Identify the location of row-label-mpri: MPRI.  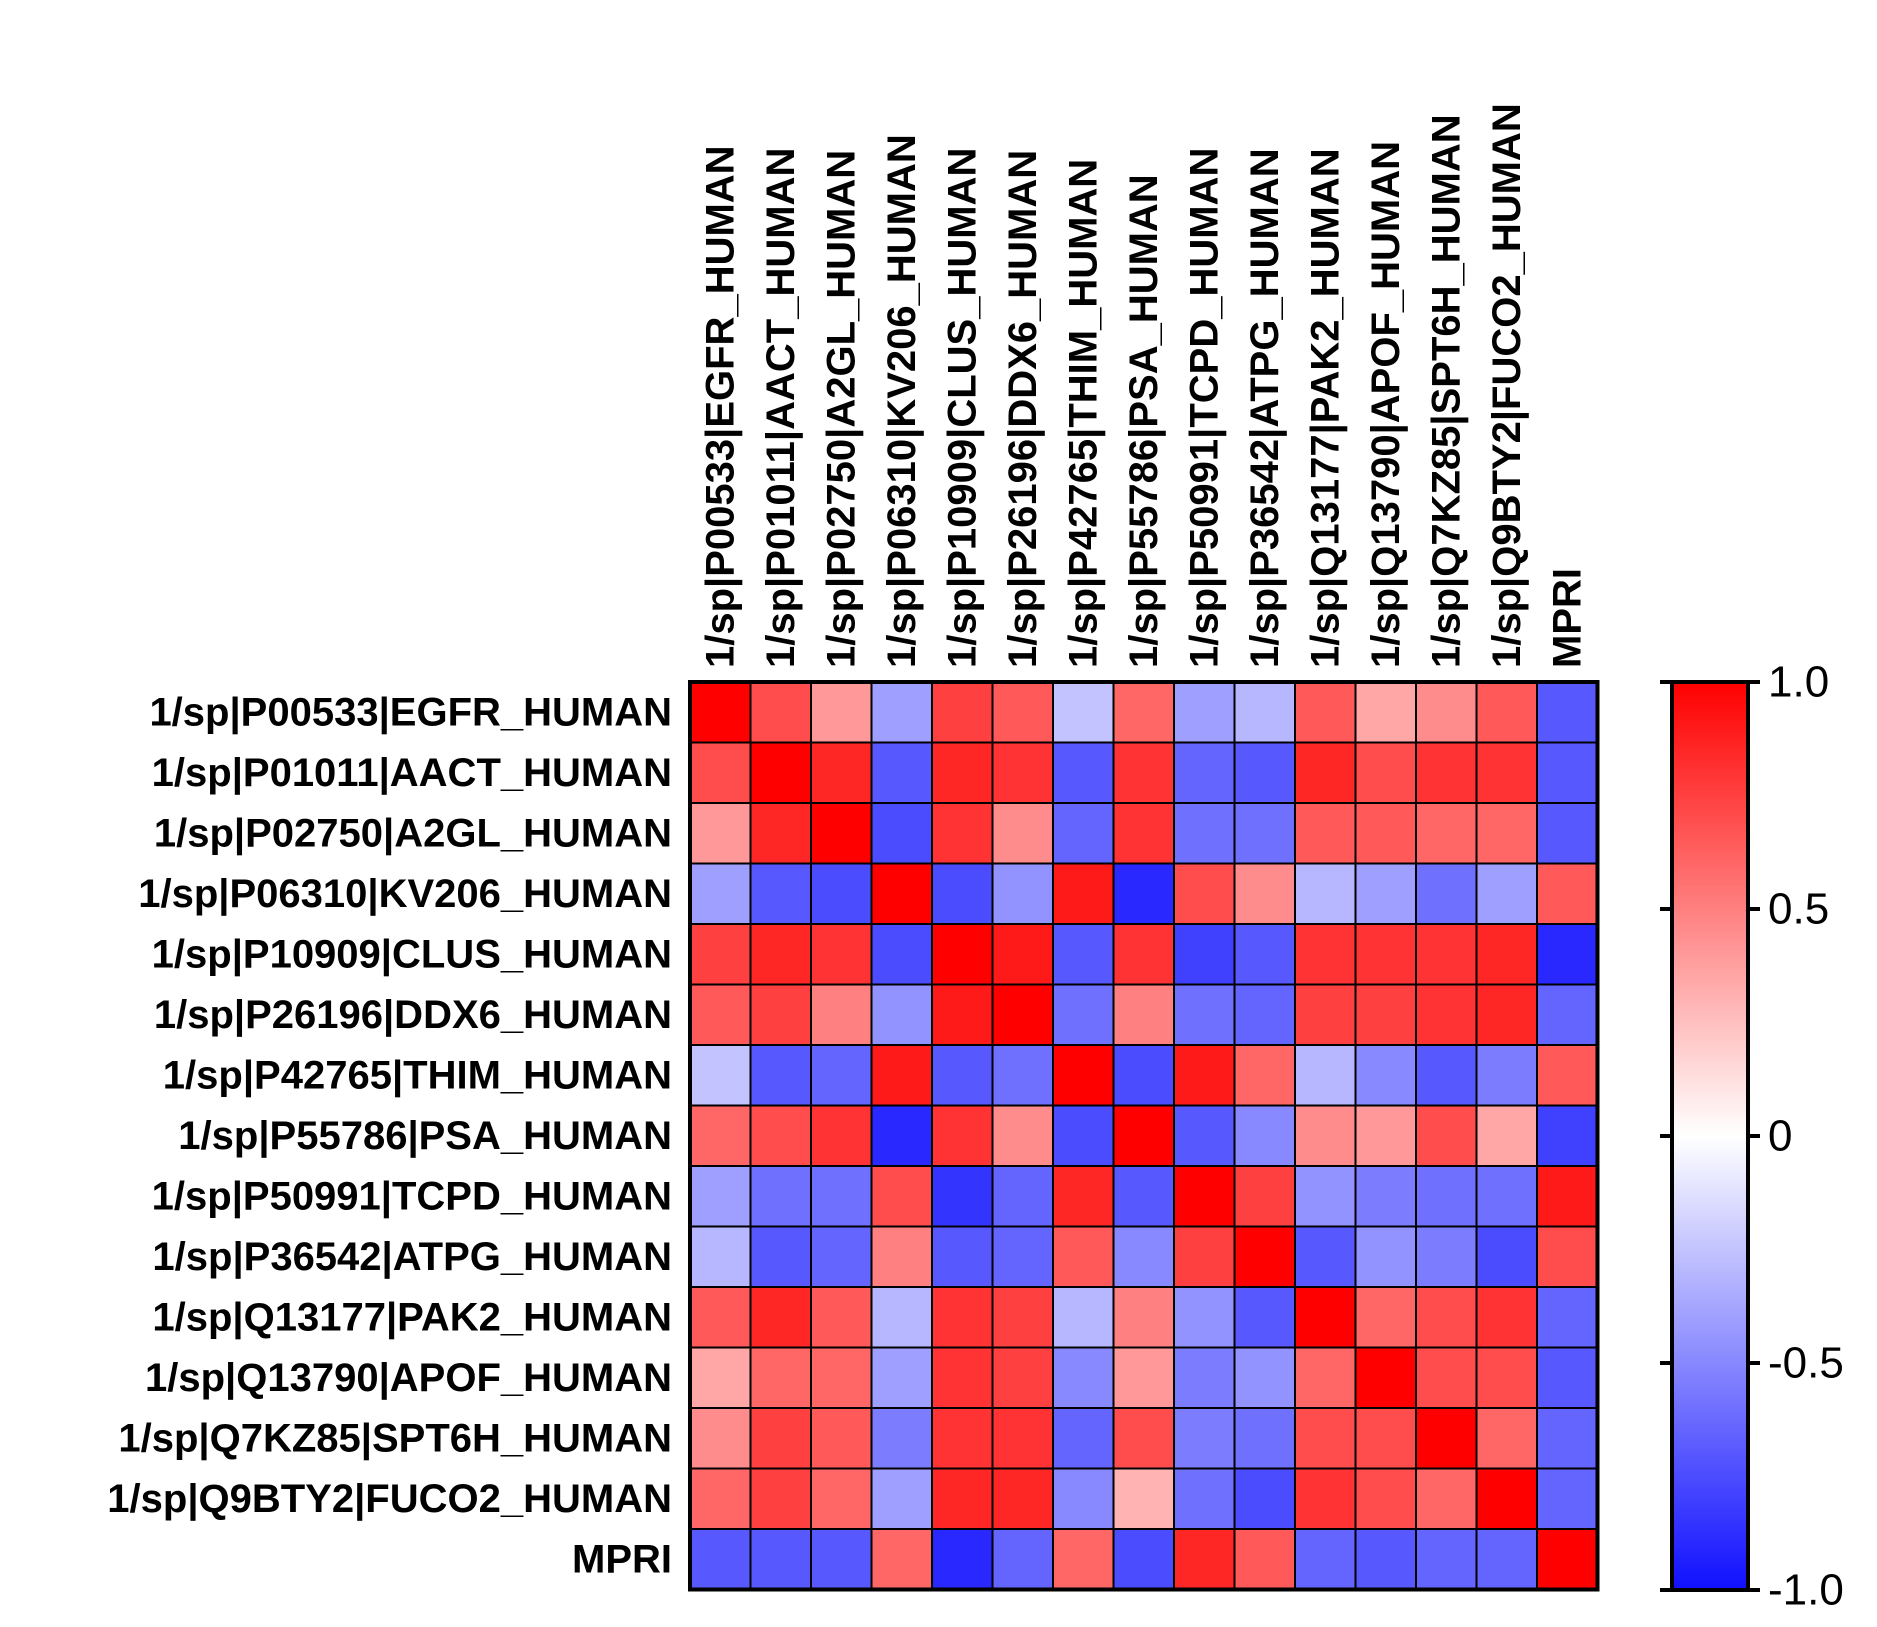
(622, 1559).